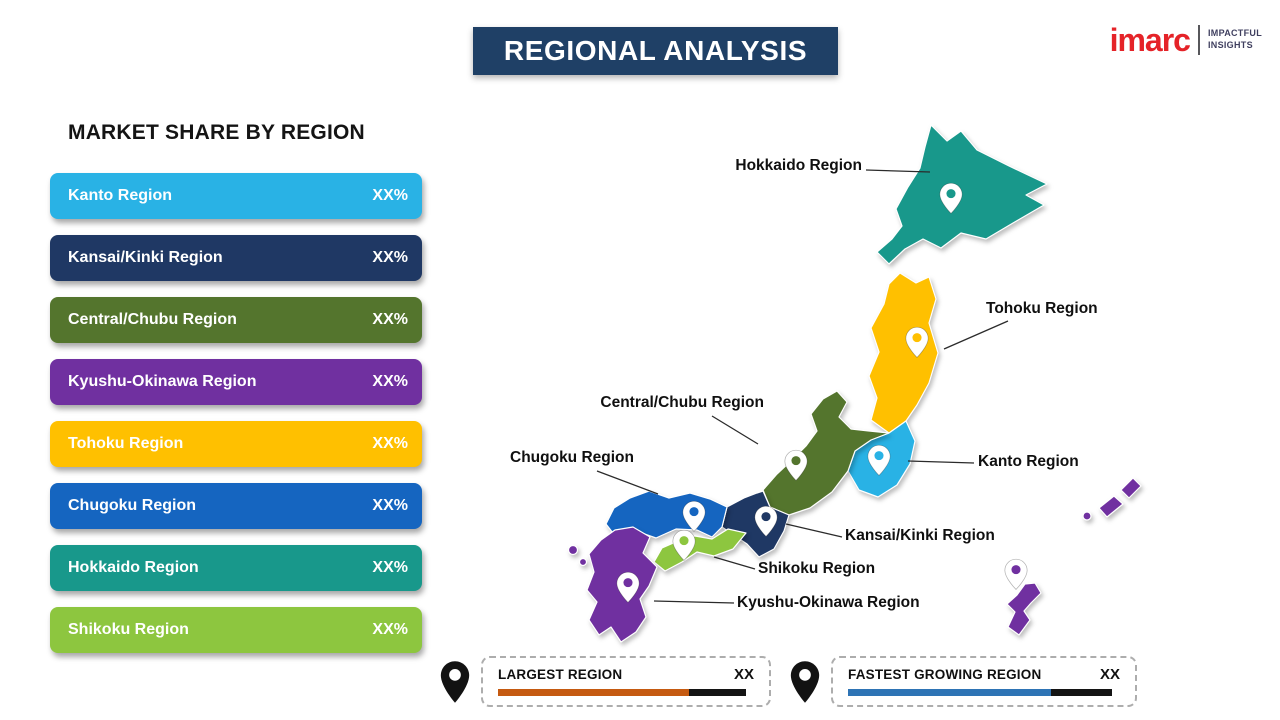 The image size is (1280, 720). I want to click on market-share-bar-kyushu-okinawa: Kyushu-Okinawa Region XX%, so click(236, 382).